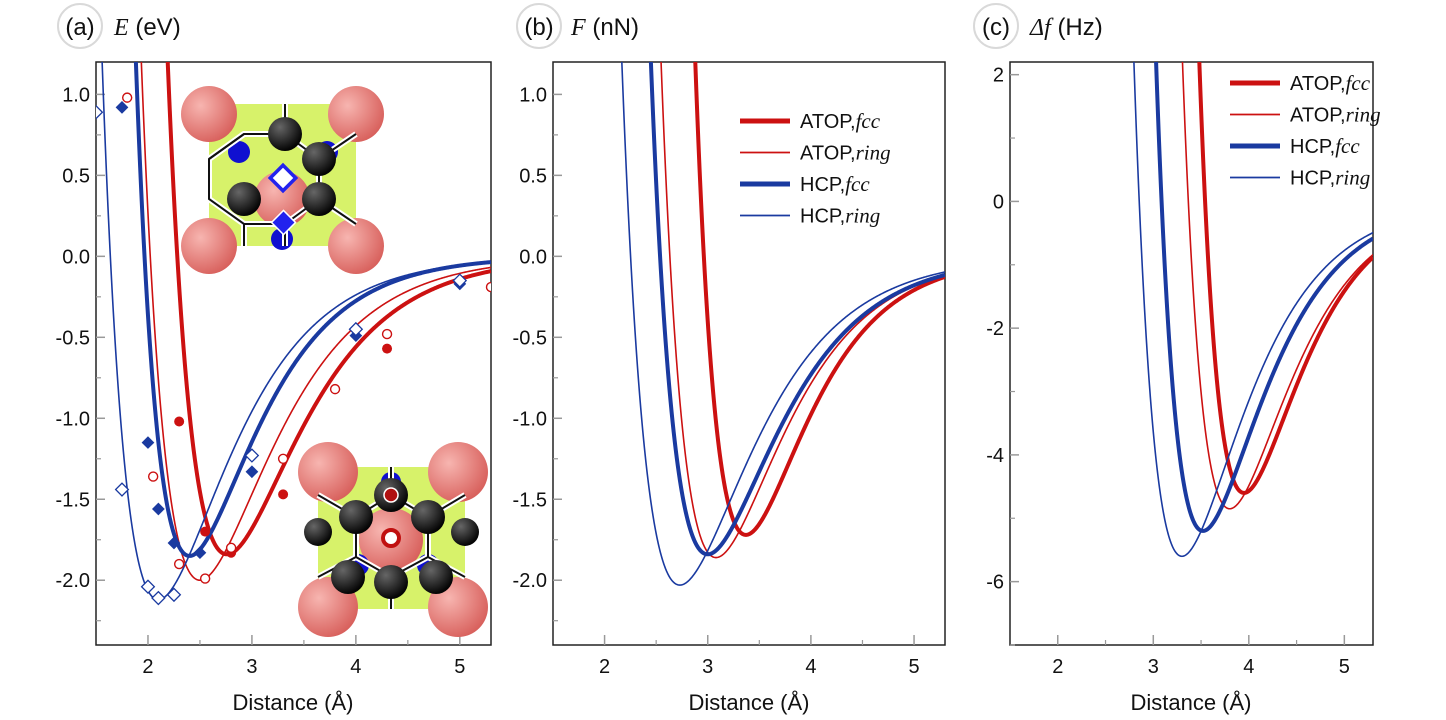 Image resolution: width=1446 pixels, height=720 pixels. I want to click on ylabel-a: E (eV), so click(147, 27).